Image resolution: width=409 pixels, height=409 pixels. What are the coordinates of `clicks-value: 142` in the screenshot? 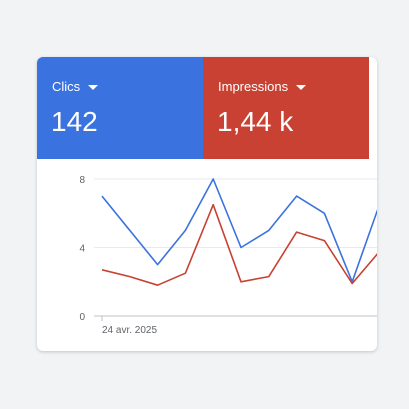 It's located at (74, 121).